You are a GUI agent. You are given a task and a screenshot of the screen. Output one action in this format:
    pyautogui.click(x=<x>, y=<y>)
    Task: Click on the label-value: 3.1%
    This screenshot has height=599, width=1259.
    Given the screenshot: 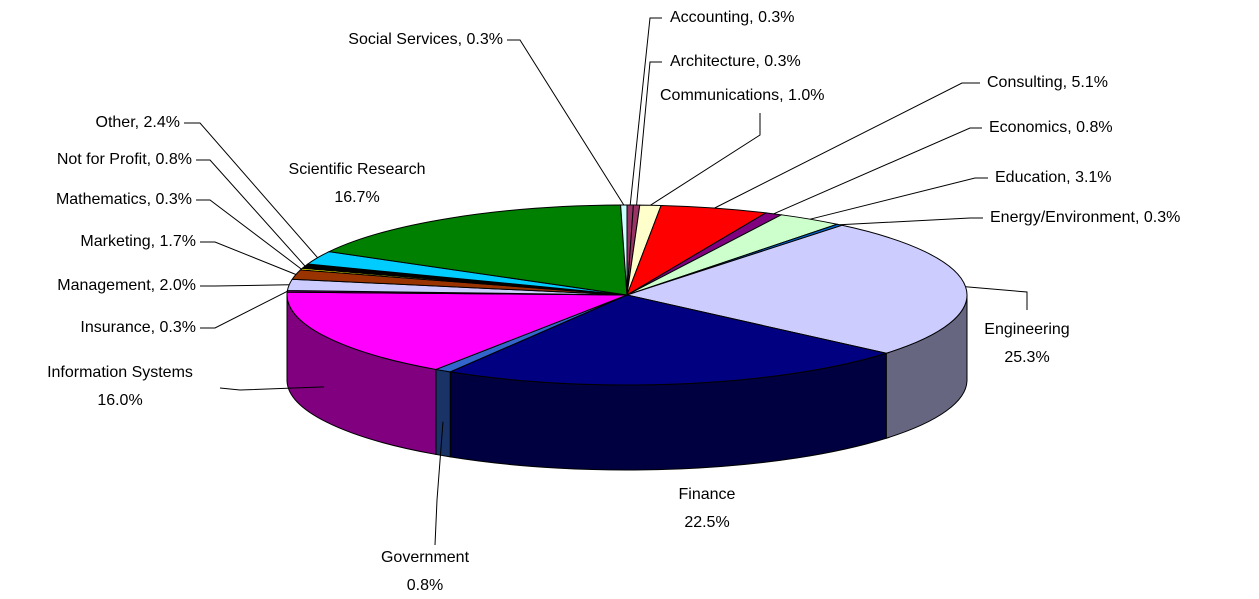 What is the action you would take?
    pyautogui.click(x=1093, y=177)
    